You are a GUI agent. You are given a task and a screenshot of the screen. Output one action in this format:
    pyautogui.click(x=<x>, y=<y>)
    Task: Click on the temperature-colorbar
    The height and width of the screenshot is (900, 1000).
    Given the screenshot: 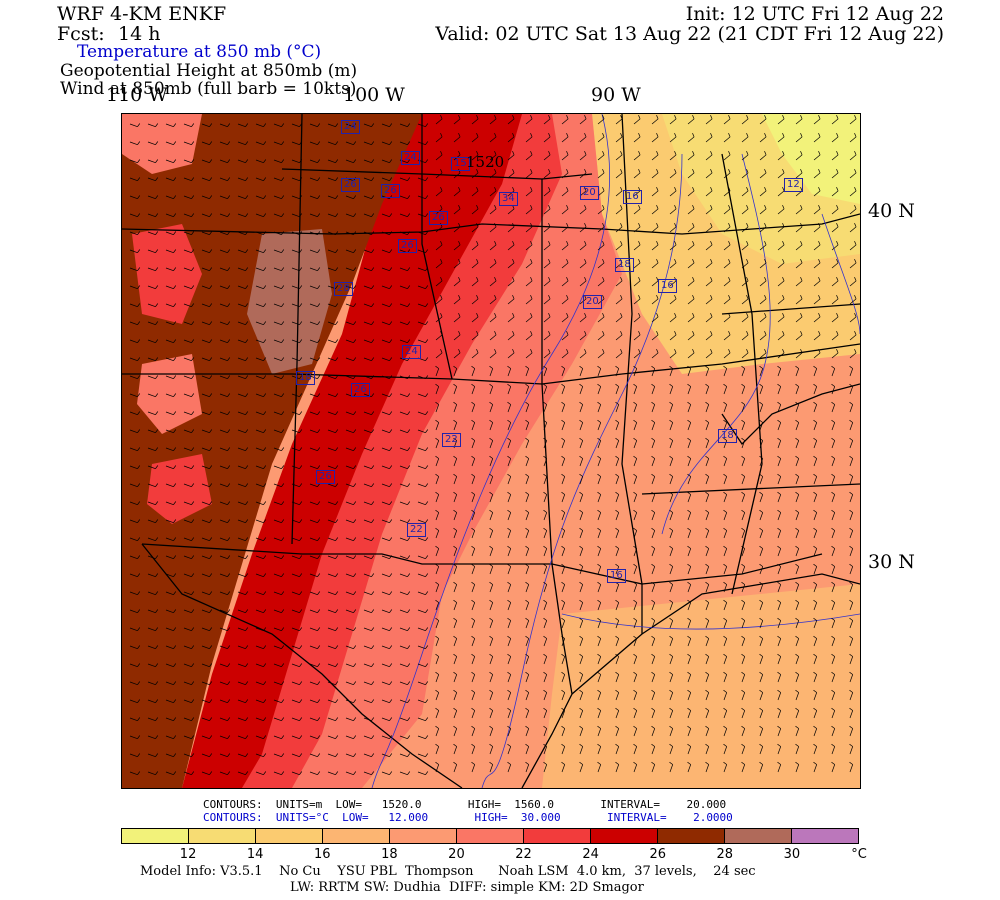 What is the action you would take?
    pyautogui.click(x=490, y=836)
    